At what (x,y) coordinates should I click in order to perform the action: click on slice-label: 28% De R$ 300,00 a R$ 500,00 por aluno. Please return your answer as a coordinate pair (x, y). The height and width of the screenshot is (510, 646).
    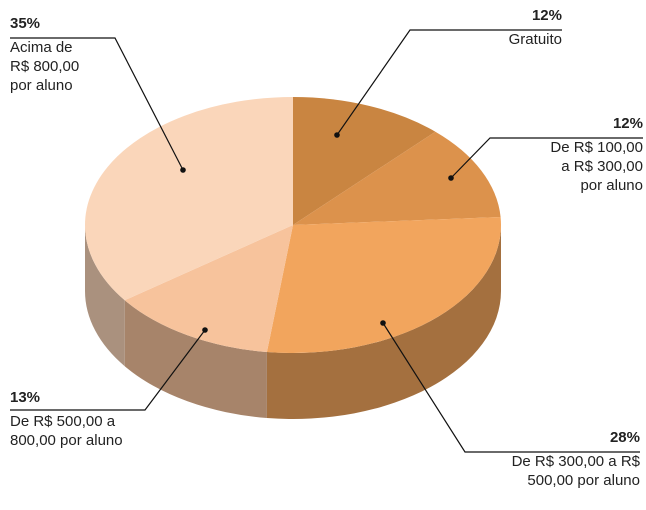
    Looking at the image, I should click on (576, 459).